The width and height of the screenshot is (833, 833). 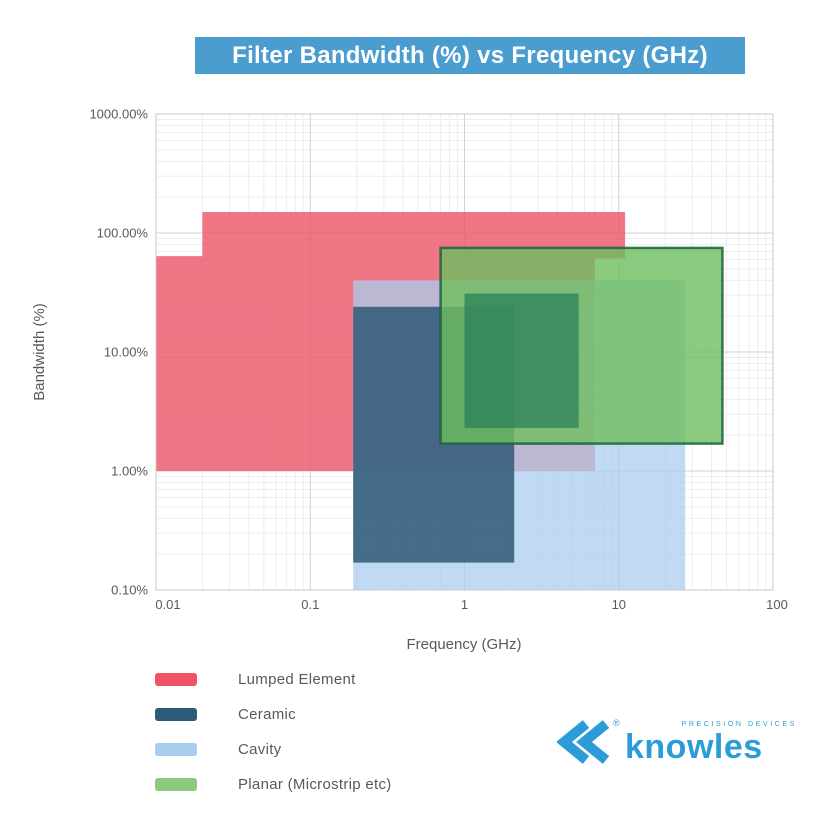 I want to click on chart-title-banner: Filter Bandwidth (%) vs Frequency (GHz), so click(x=470, y=55).